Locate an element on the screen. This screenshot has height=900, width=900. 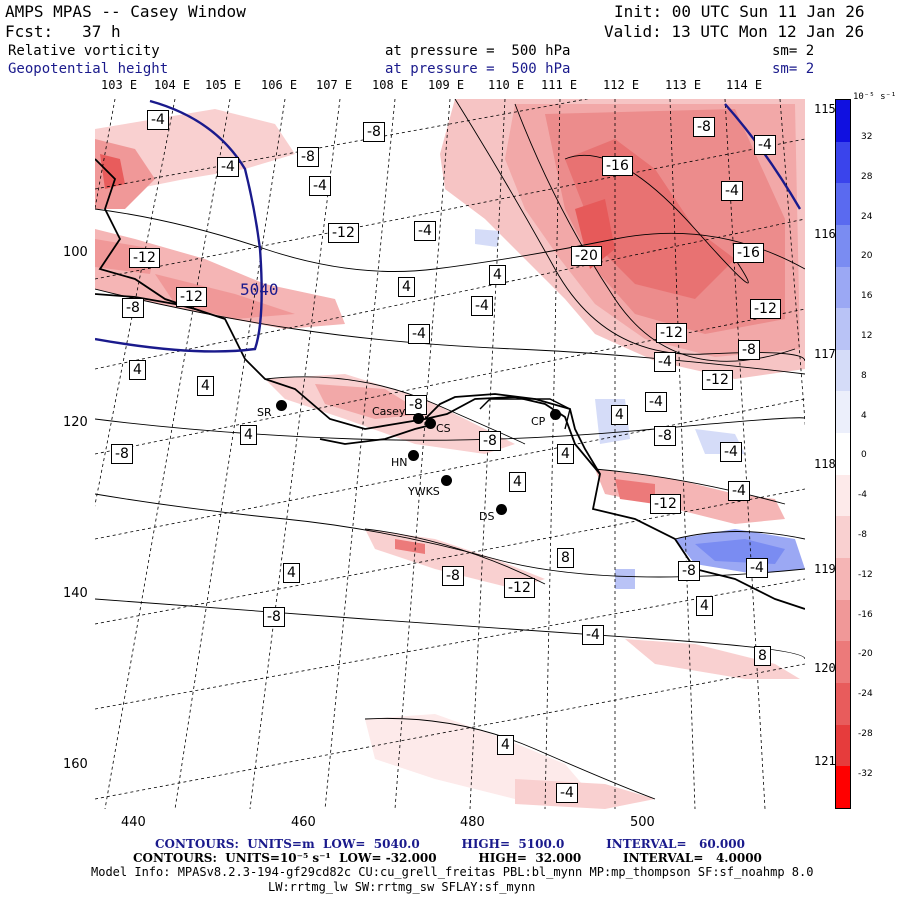
station-label: CS is located at coordinates (443, 428).